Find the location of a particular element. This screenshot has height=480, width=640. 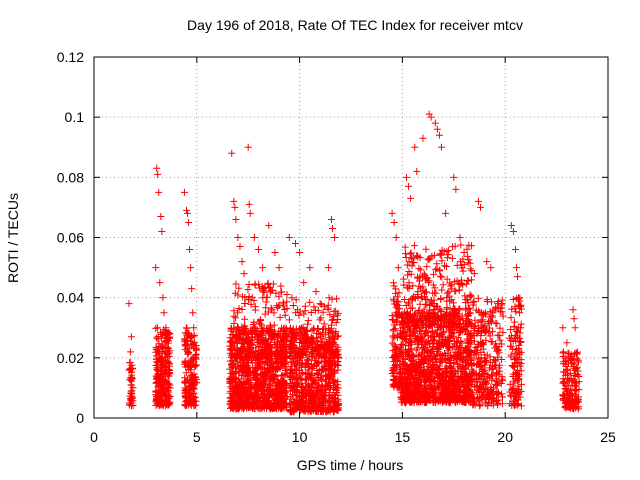

x-axis-label: GPS time / hours is located at coordinates (350, 465).